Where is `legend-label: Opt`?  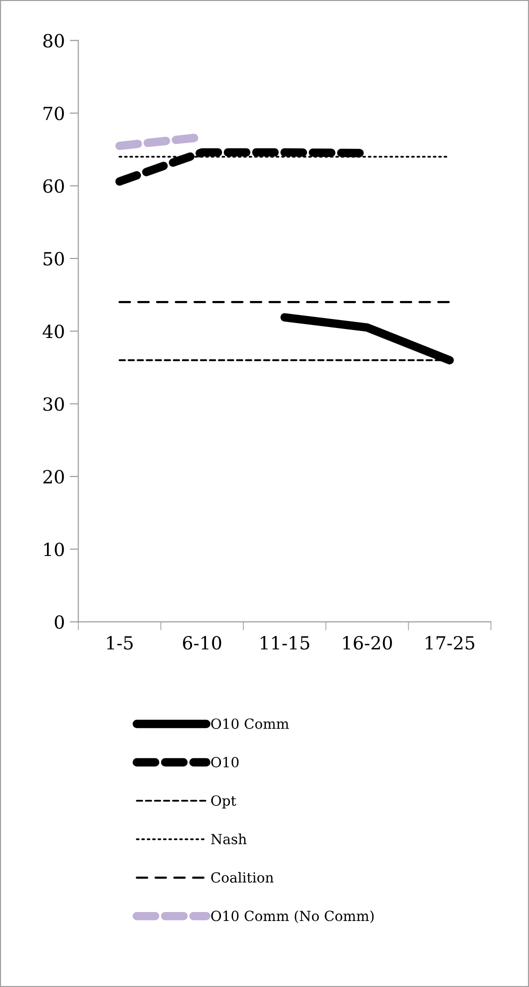
legend-label: Opt is located at coordinates (223, 802).